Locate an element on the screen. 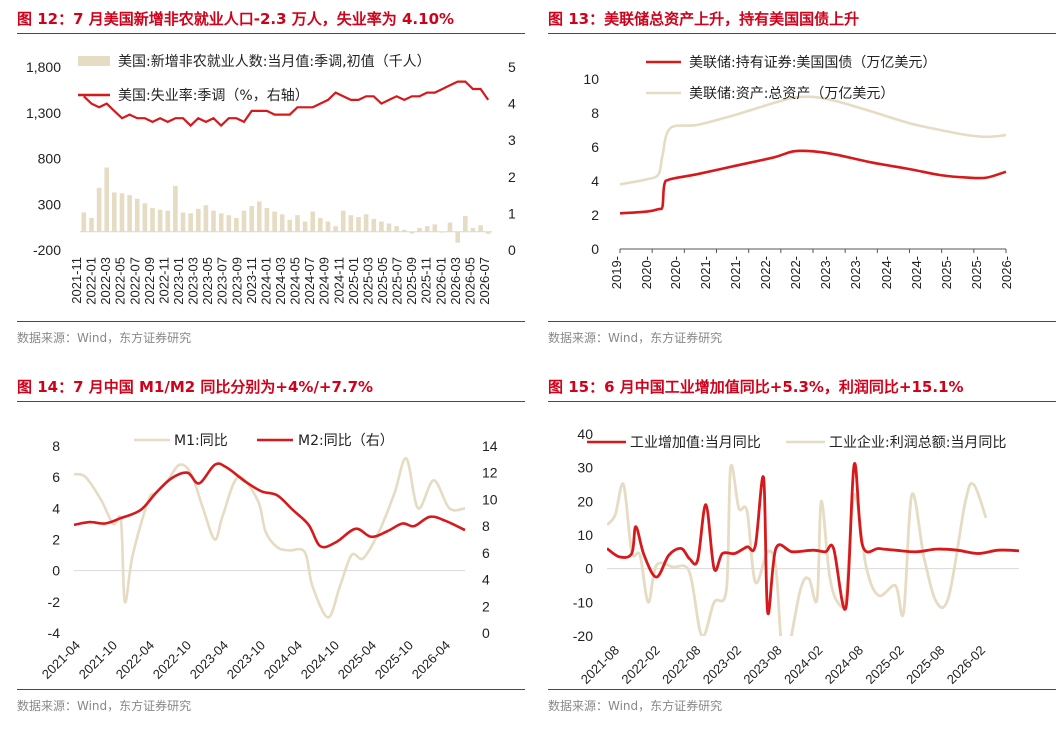 The height and width of the screenshot is (736, 1061). x-tick-label: 2023-04 is located at coordinates (209, 660).